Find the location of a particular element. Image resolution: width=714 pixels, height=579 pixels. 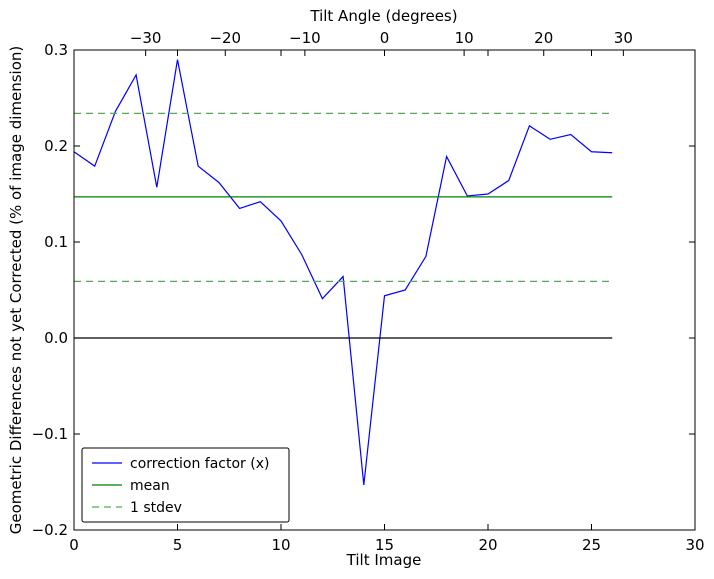

top-x-tick-label: 30 is located at coordinates (623, 38).